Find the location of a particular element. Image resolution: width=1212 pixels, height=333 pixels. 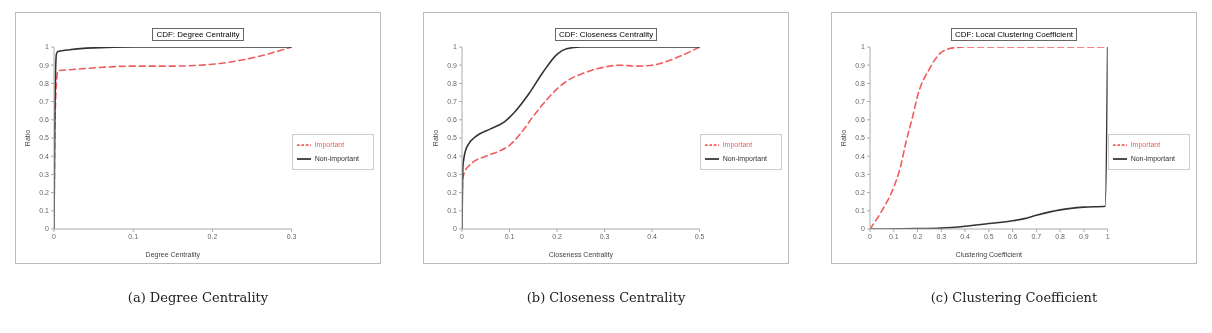

chart-title: CDF: Closeness Centrality is located at coordinates (606, 34).